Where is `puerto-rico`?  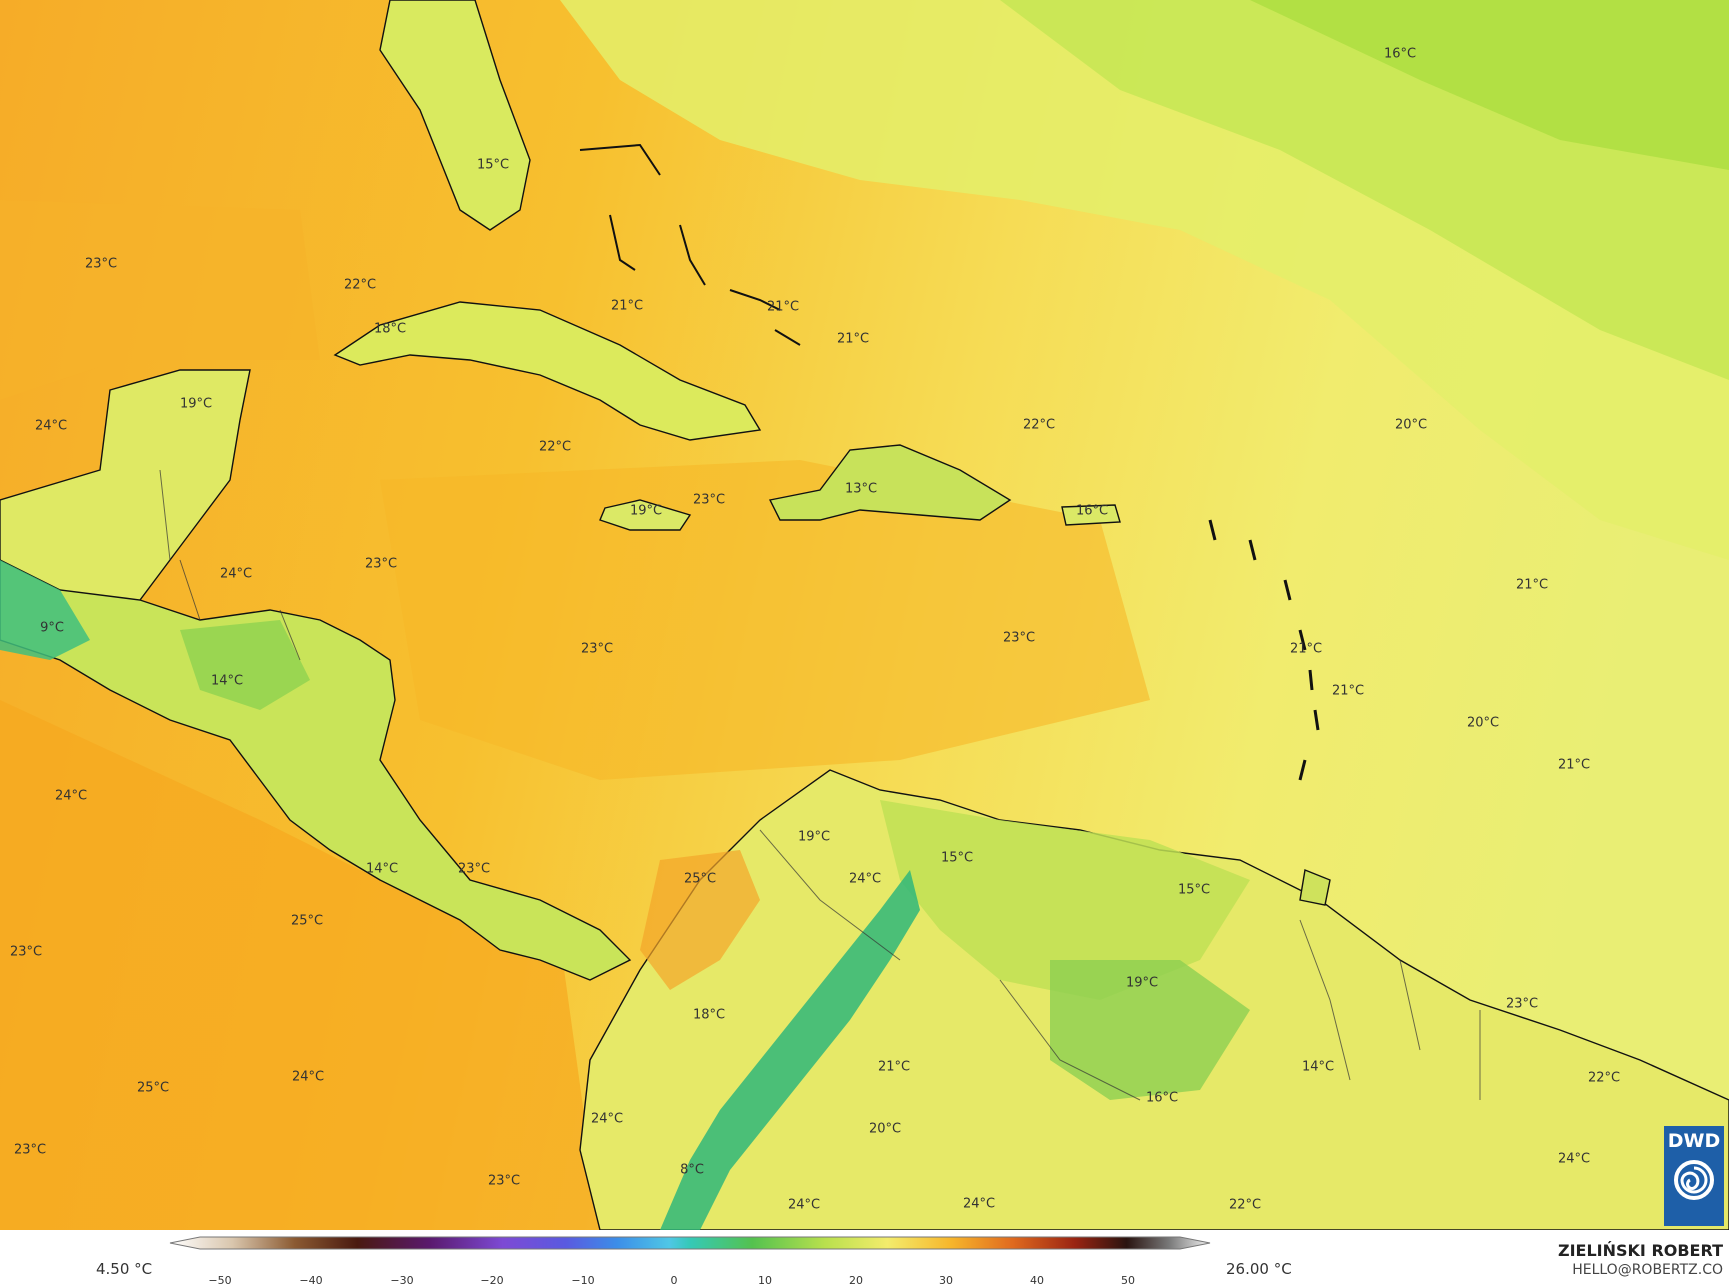 puerto-rico is located at coordinates (1091, 515).